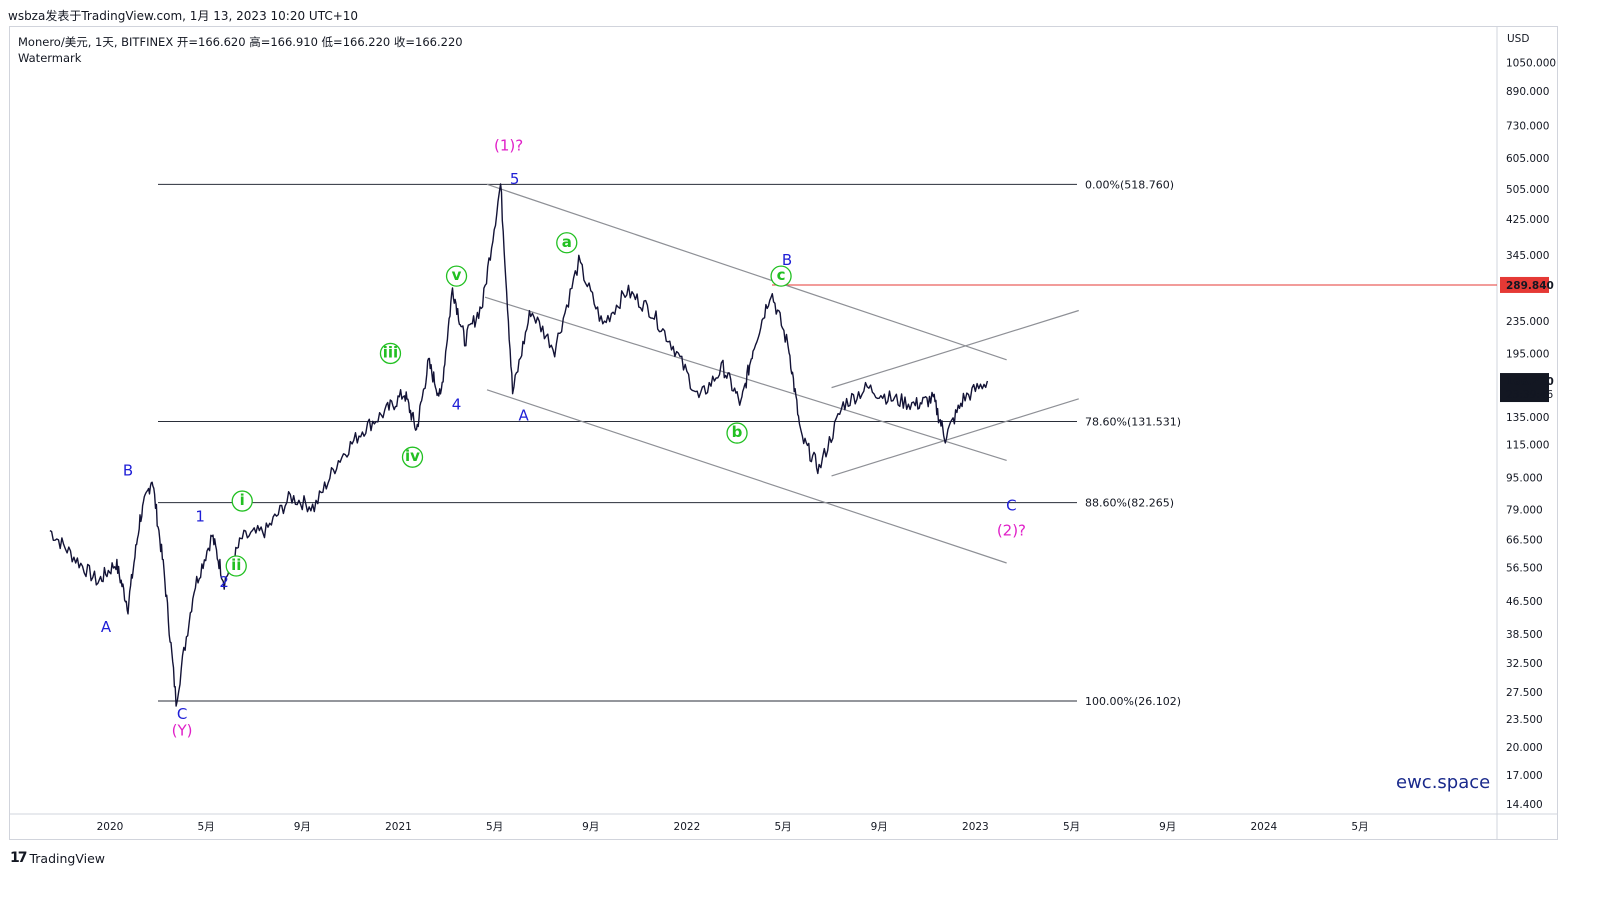  Describe the element at coordinates (1527, 126) in the screenshot. I see `price-tick: 730.000` at that location.